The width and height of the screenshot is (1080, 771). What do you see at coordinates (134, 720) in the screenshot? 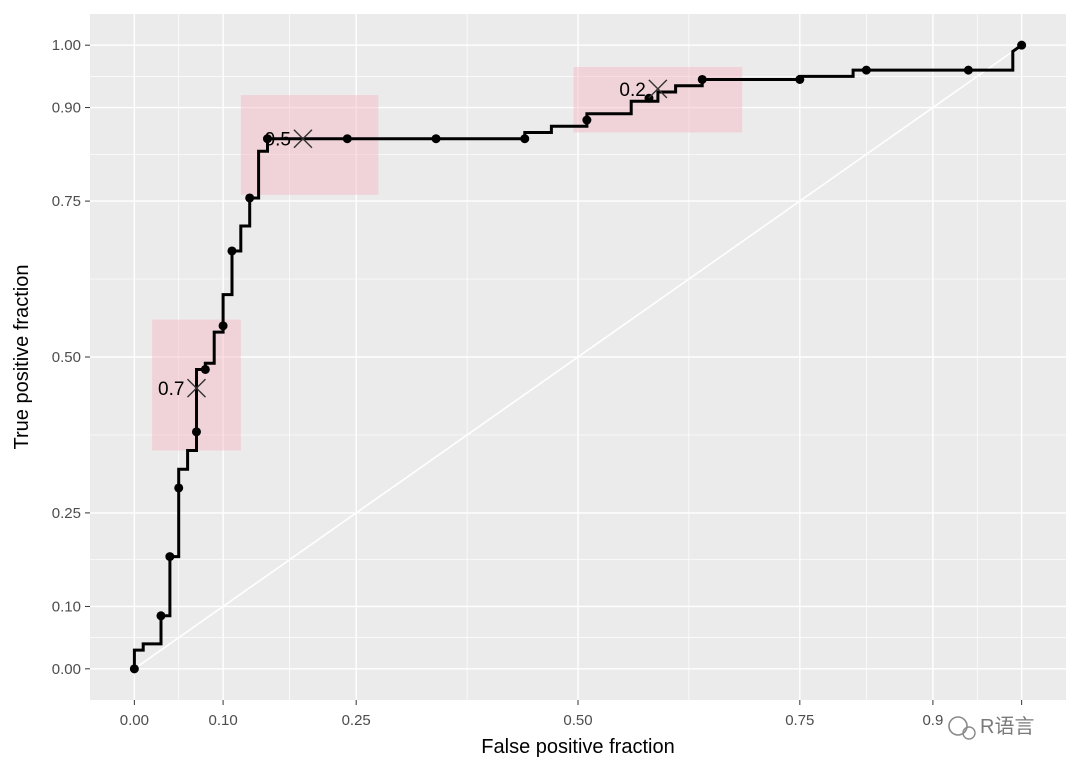
I see `x-tick-label: 0.00` at bounding box center [134, 720].